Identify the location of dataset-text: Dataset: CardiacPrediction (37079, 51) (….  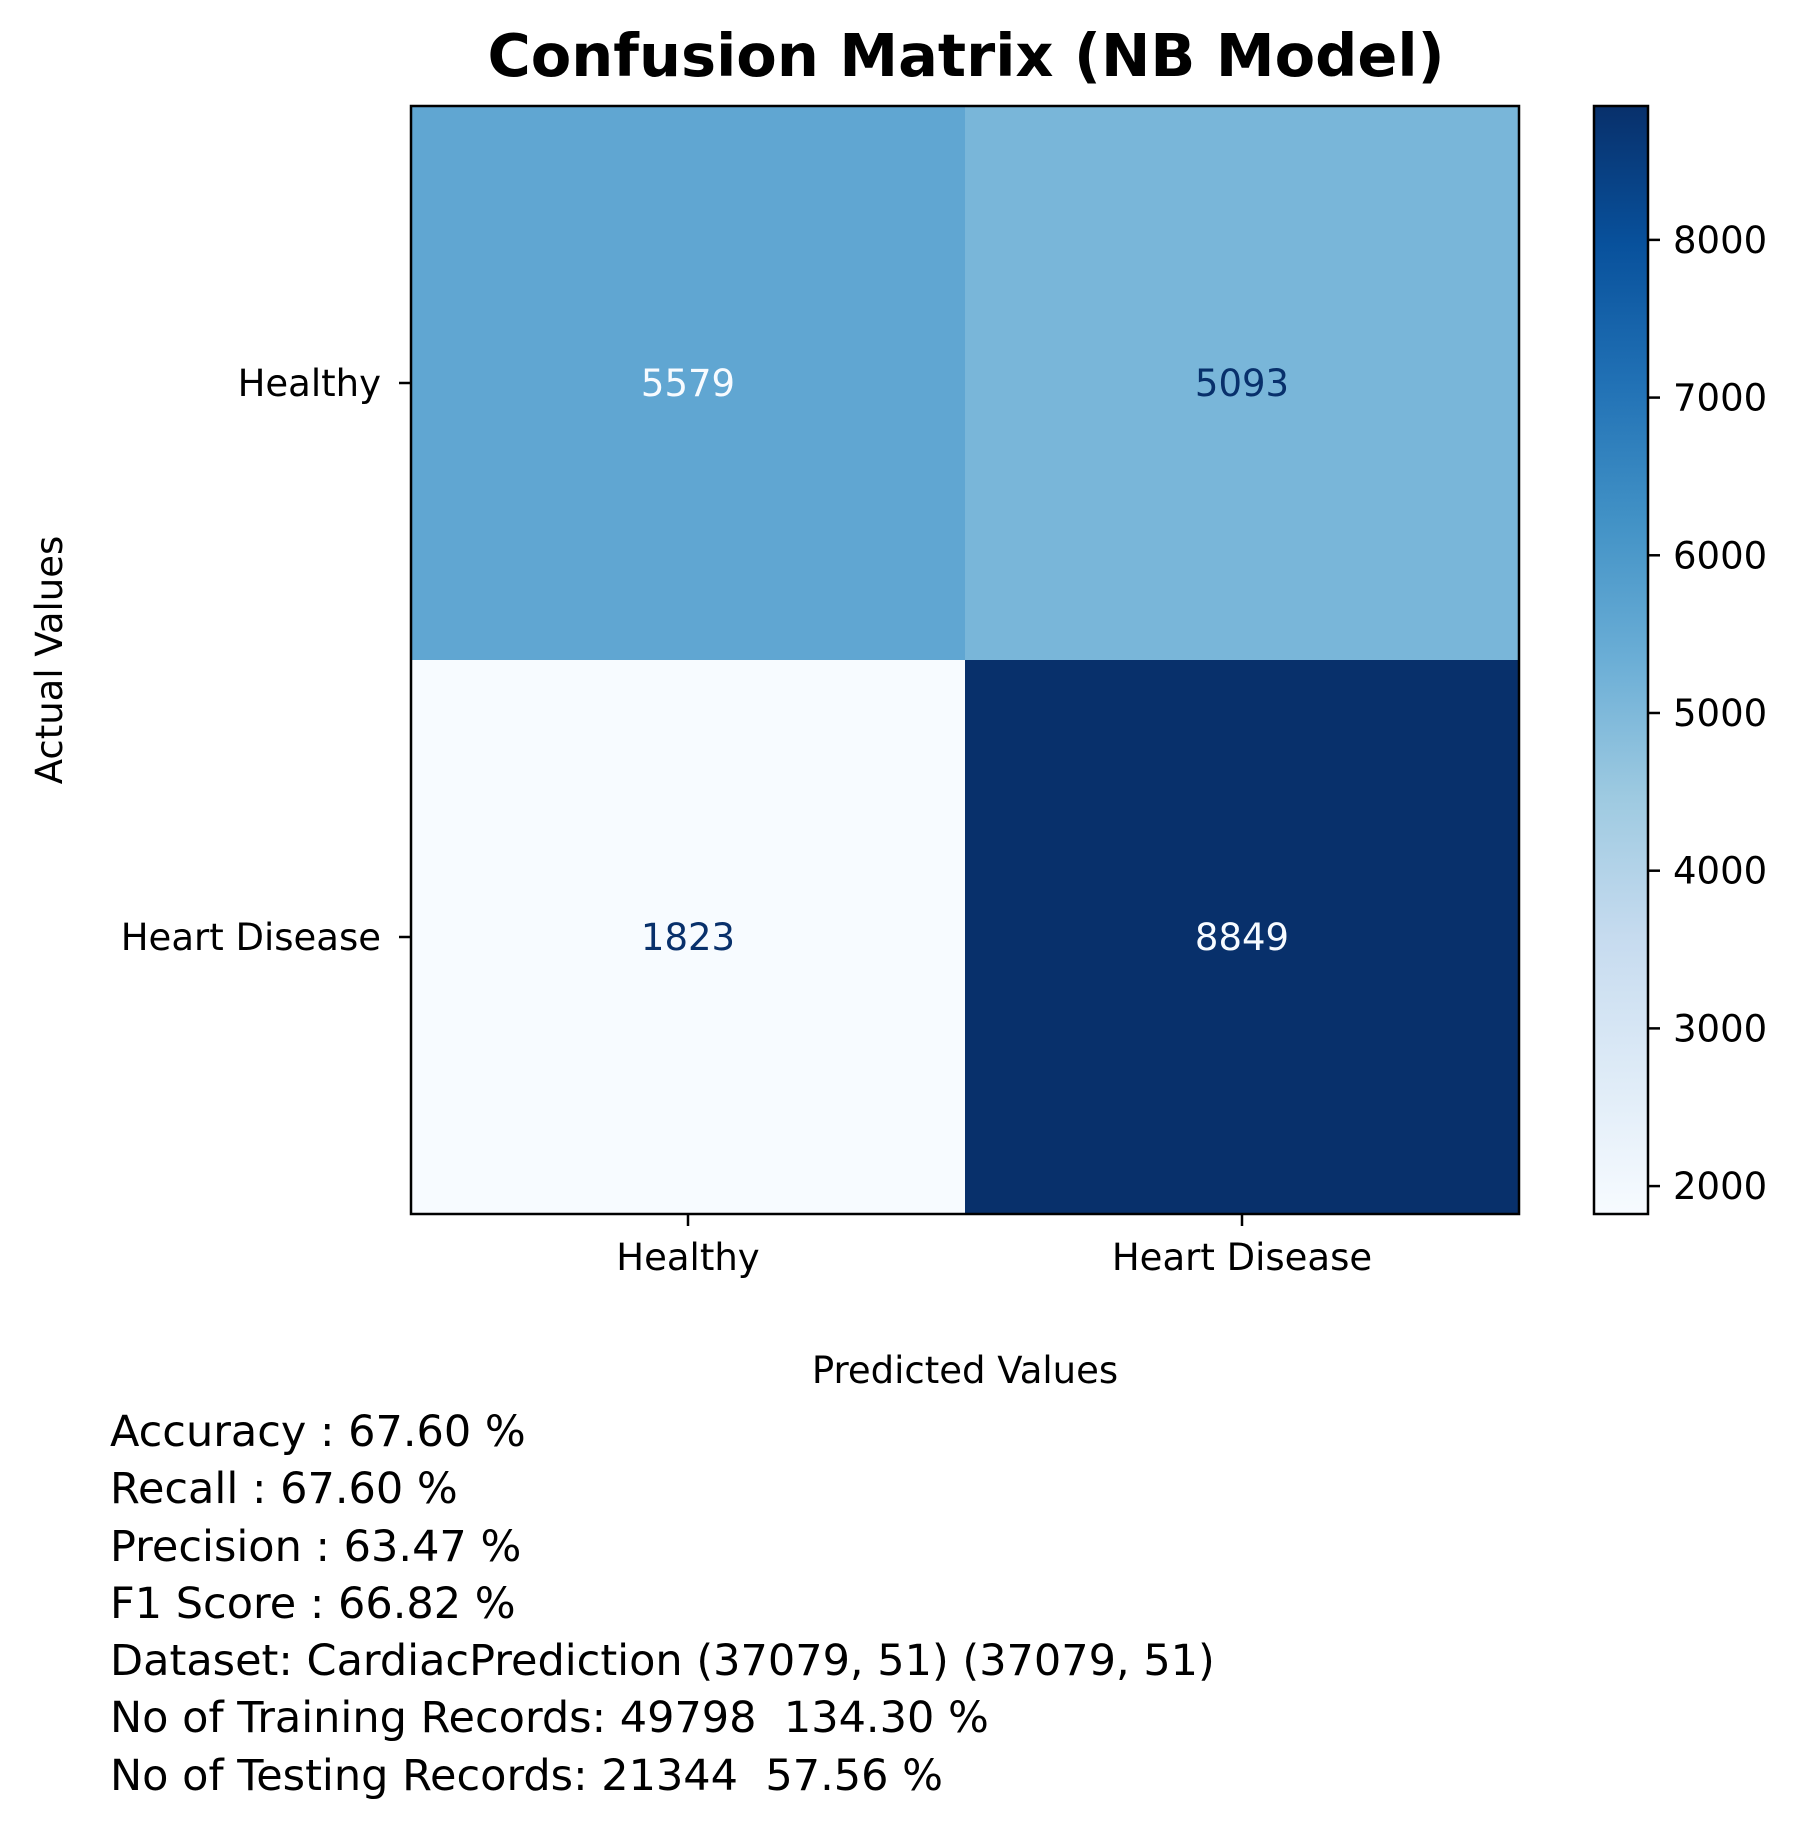
(662, 1661).